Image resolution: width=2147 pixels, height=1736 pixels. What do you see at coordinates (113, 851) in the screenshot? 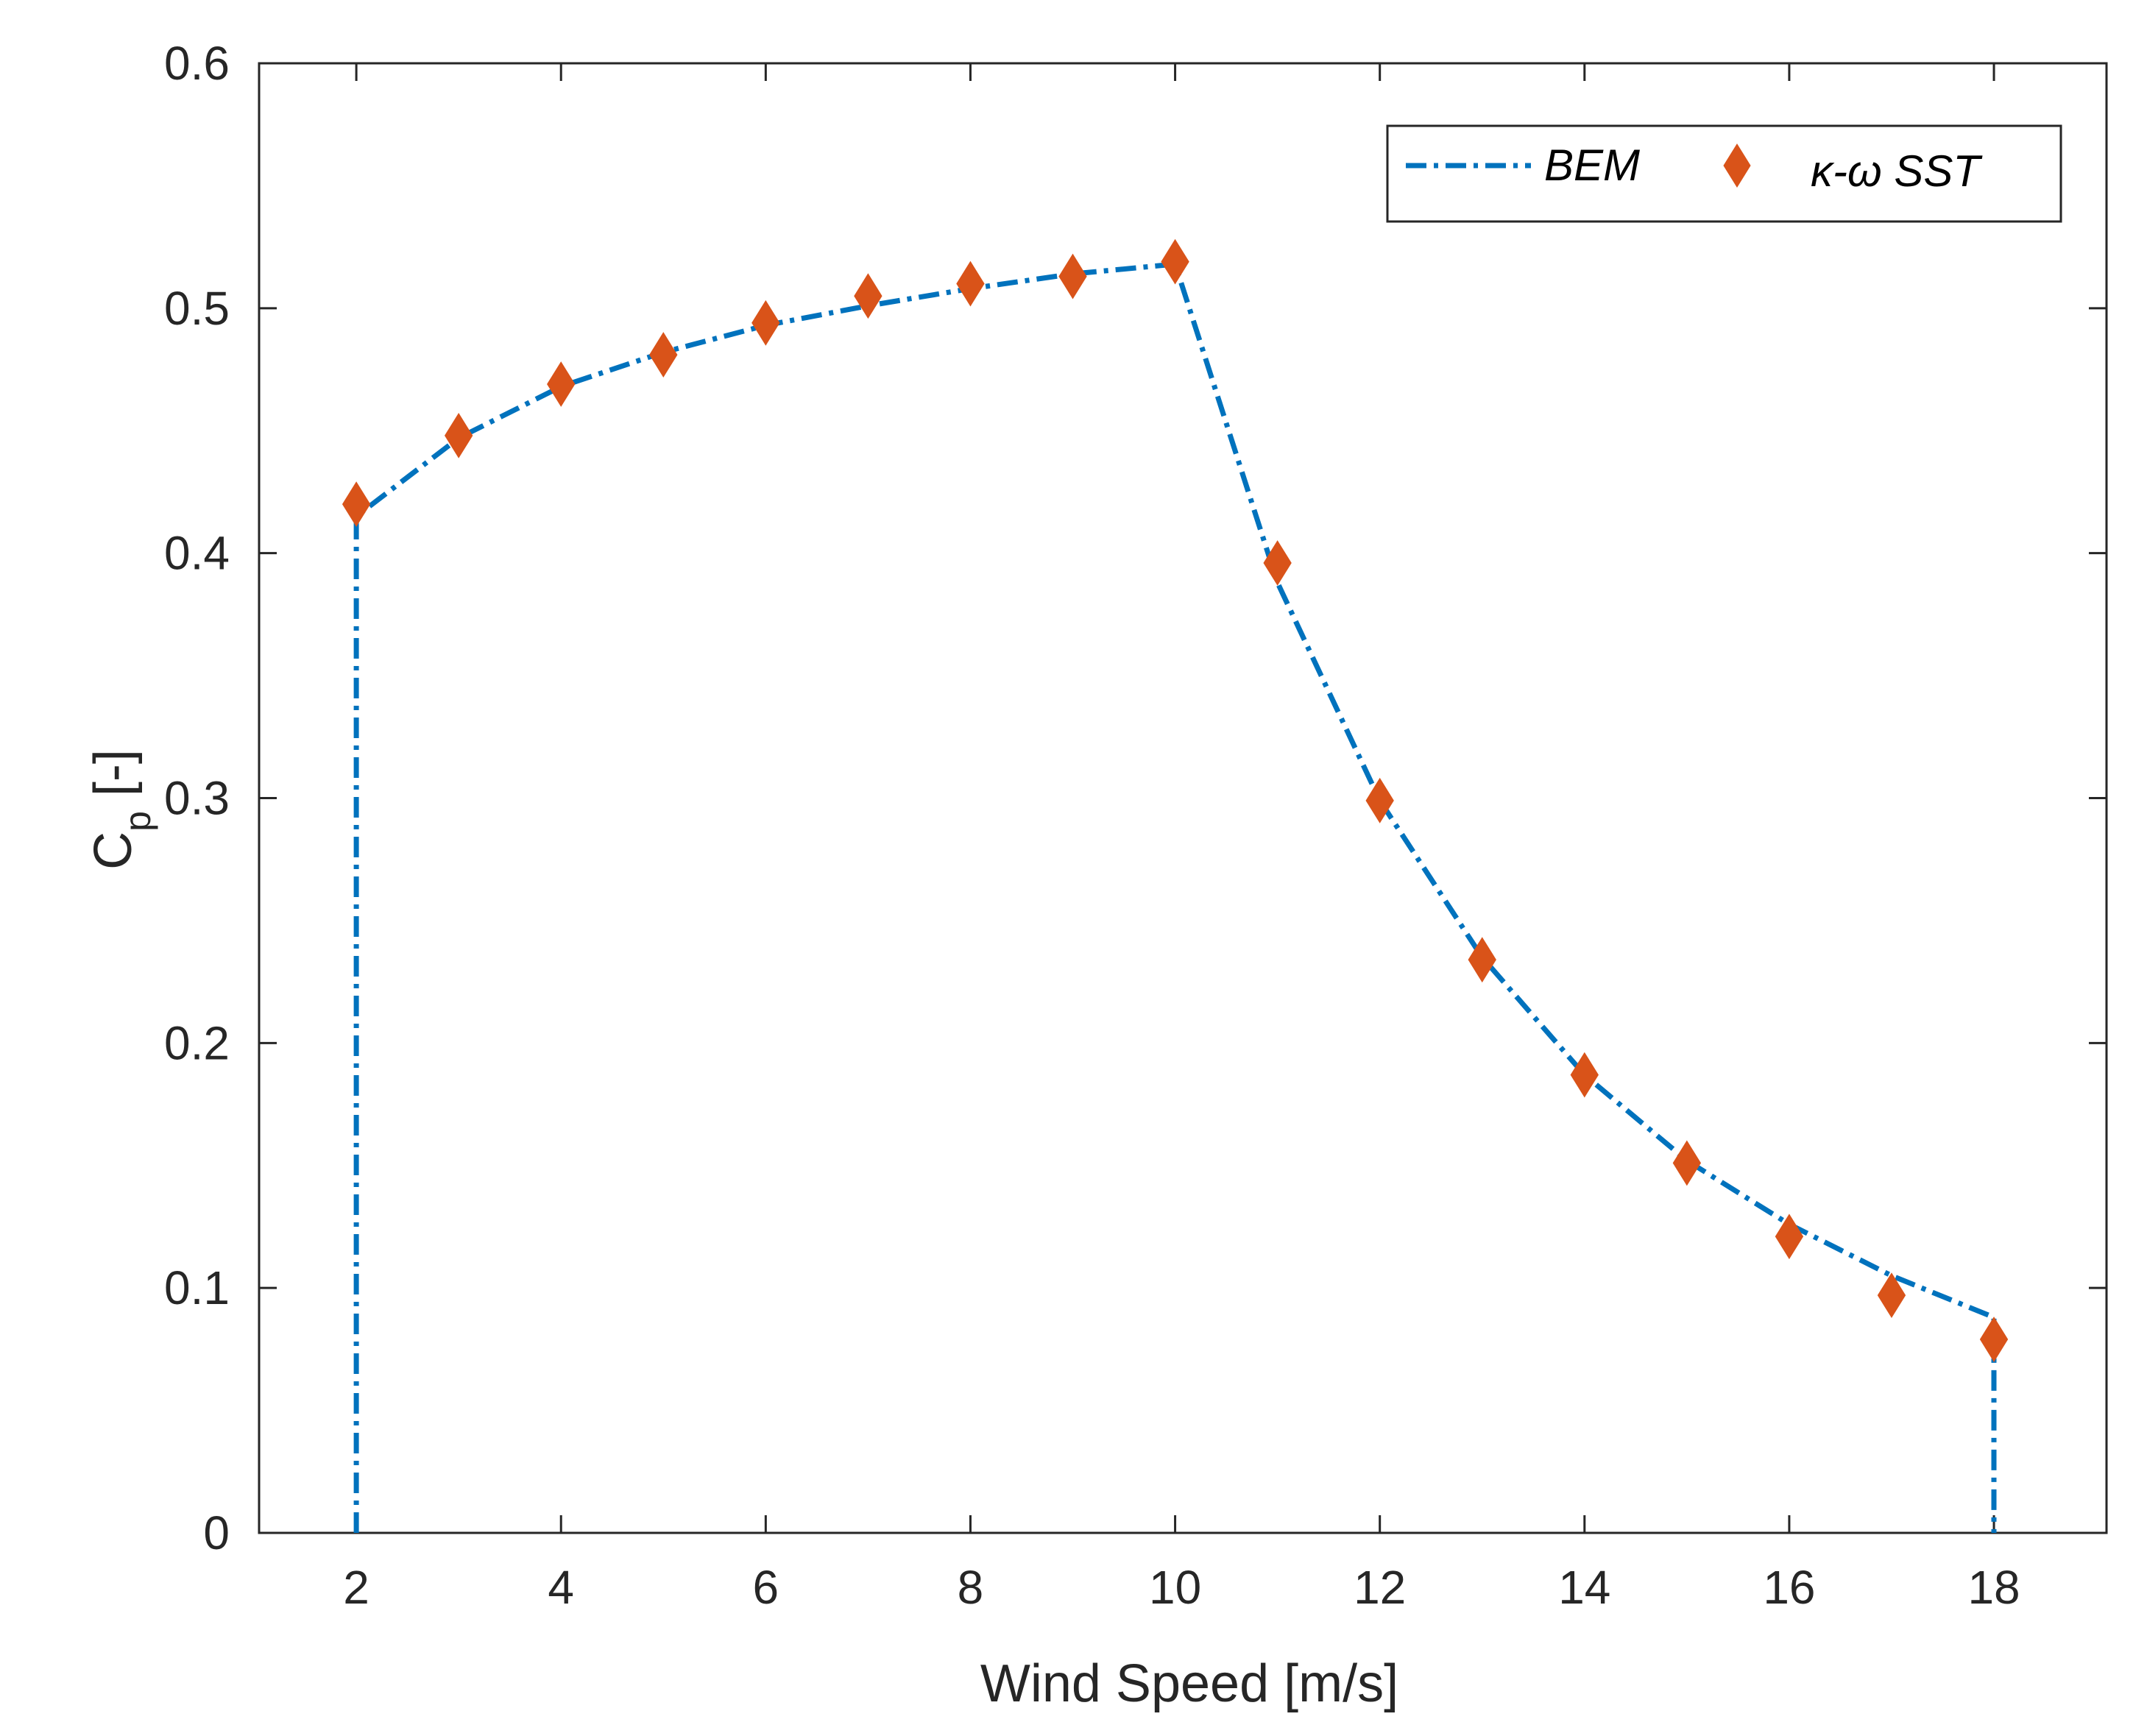
I see `y-axis-label-main: C` at bounding box center [113, 851].